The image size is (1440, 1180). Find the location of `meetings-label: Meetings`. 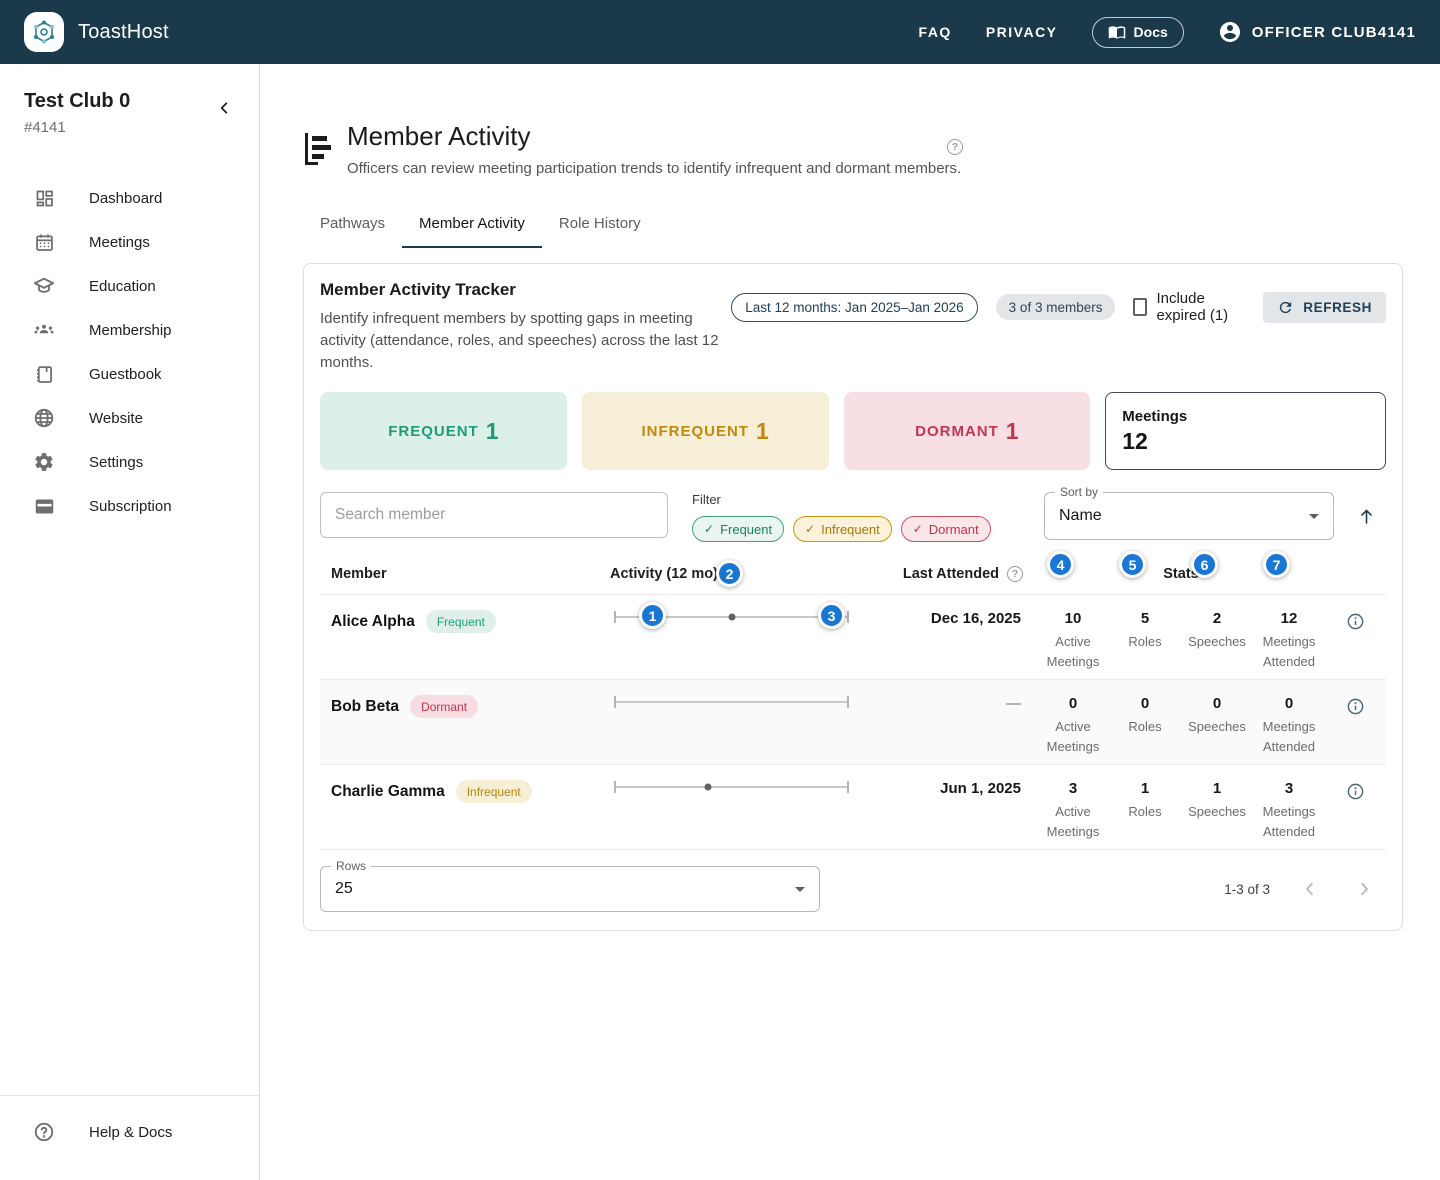

meetings-label: Meetings is located at coordinates (1155, 416).